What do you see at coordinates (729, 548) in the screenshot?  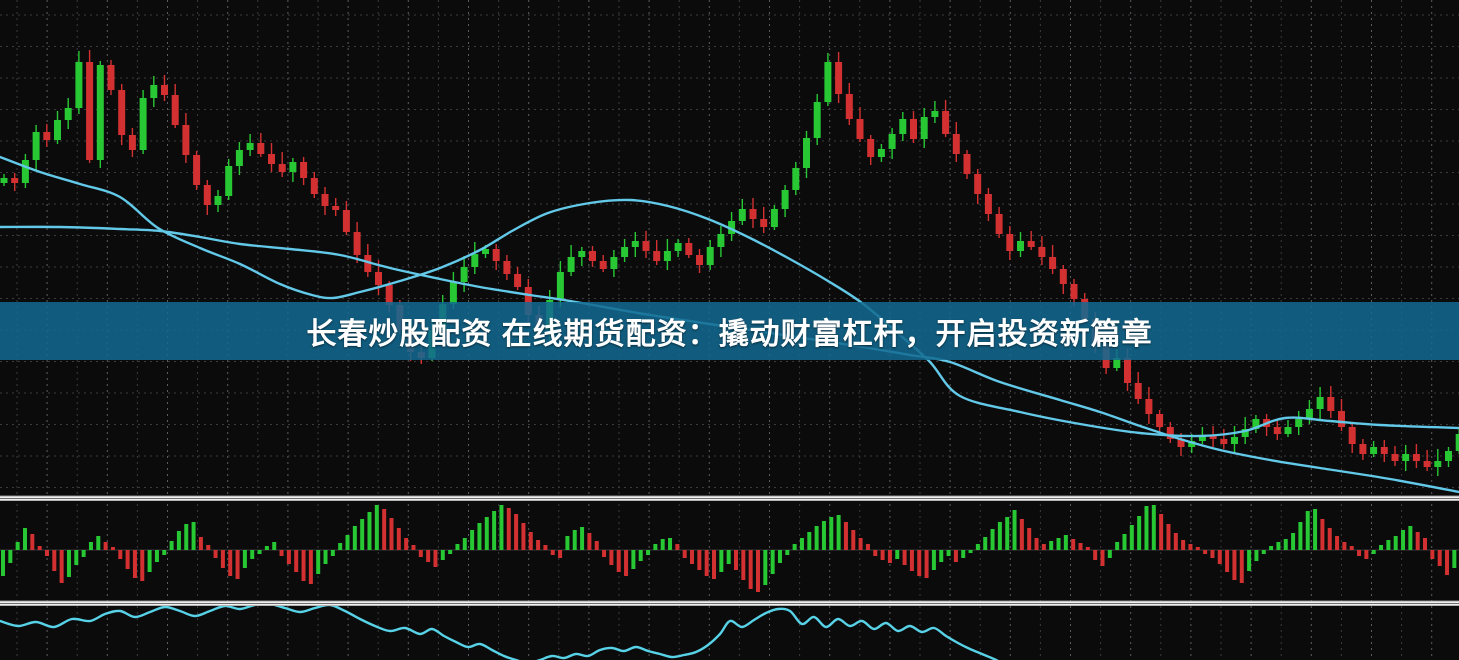 I see `histogram-indicator-layer` at bounding box center [729, 548].